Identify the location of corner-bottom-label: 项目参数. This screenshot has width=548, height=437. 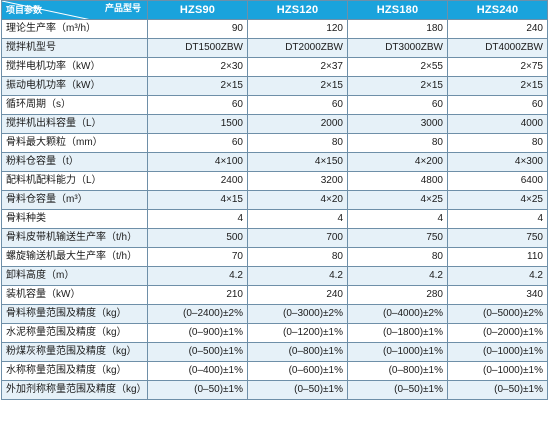
(24, 10).